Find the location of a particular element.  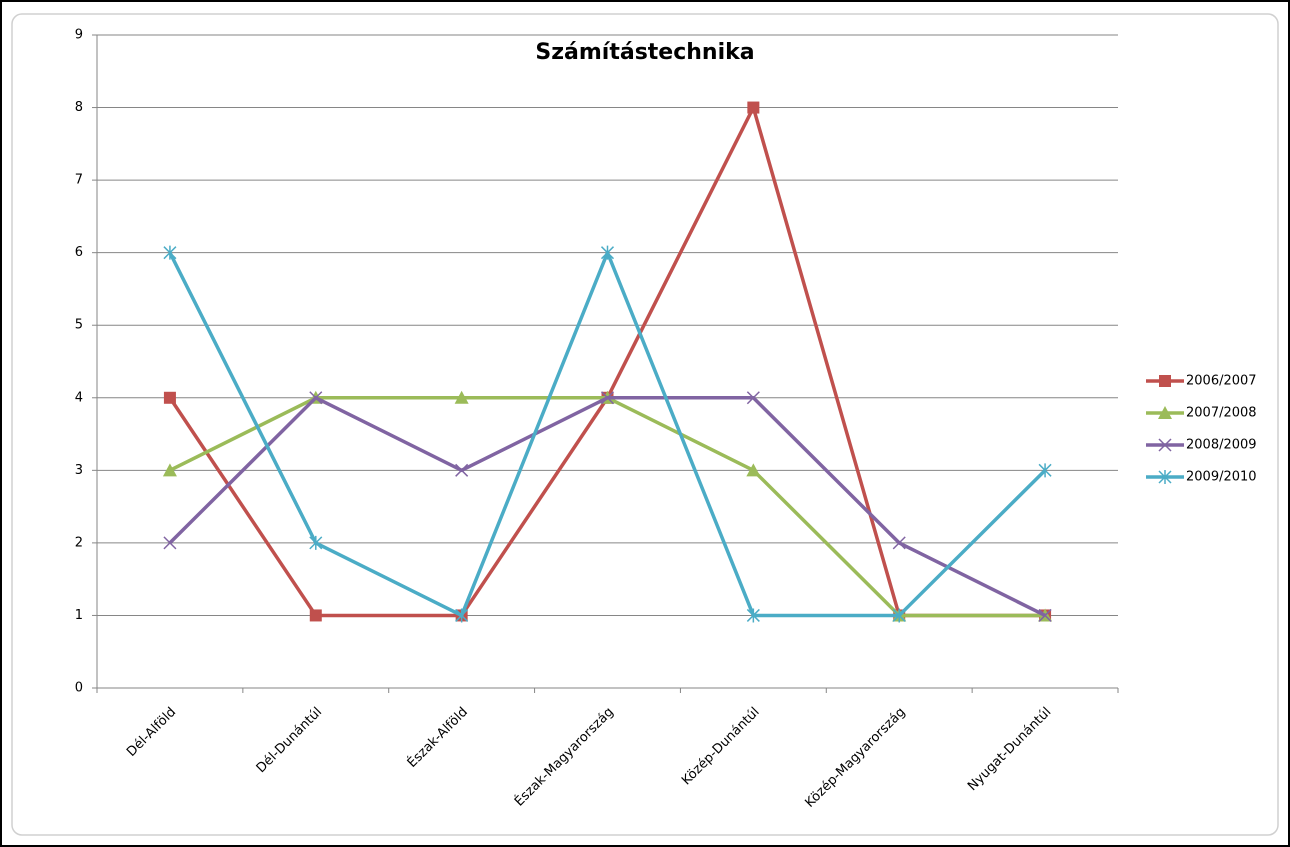

y-tick-label: 6 is located at coordinates (79, 252).